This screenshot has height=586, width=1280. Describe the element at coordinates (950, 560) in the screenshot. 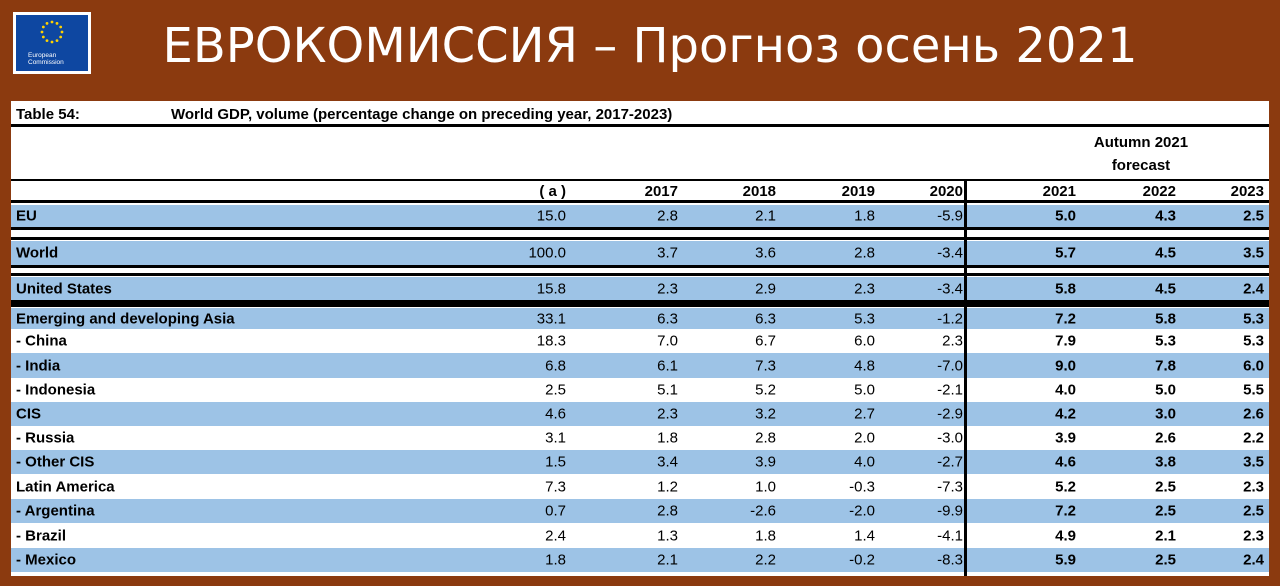

I see `table-cell: -8.3` at that location.